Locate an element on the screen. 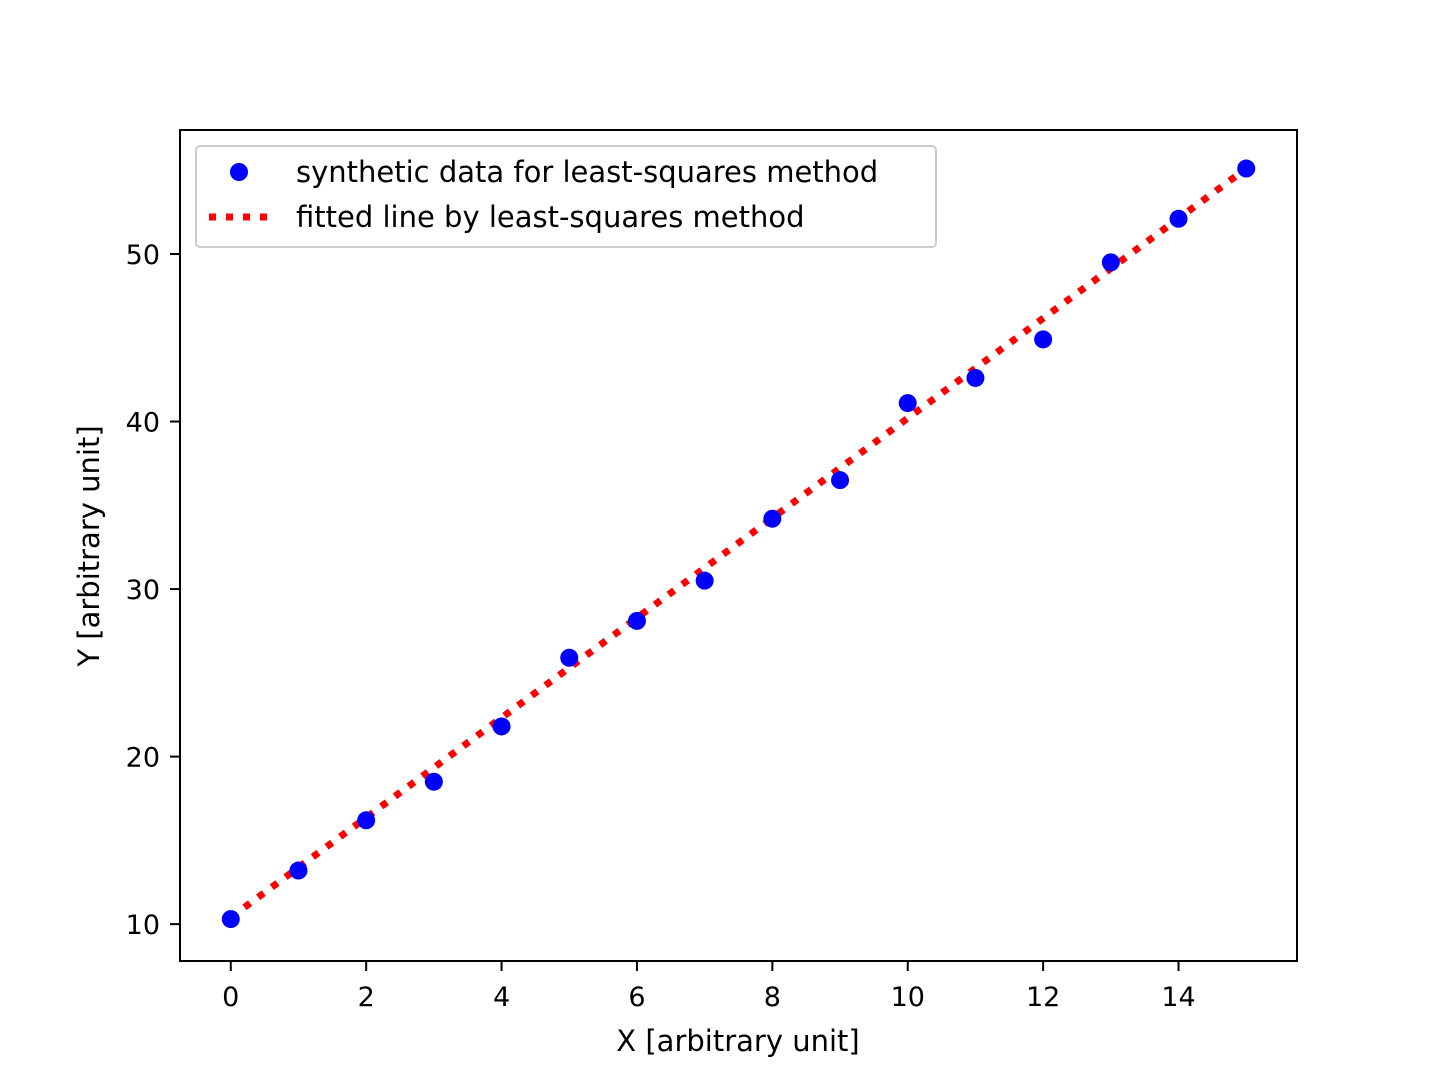  x-tick-label: 6 is located at coordinates (636, 997).